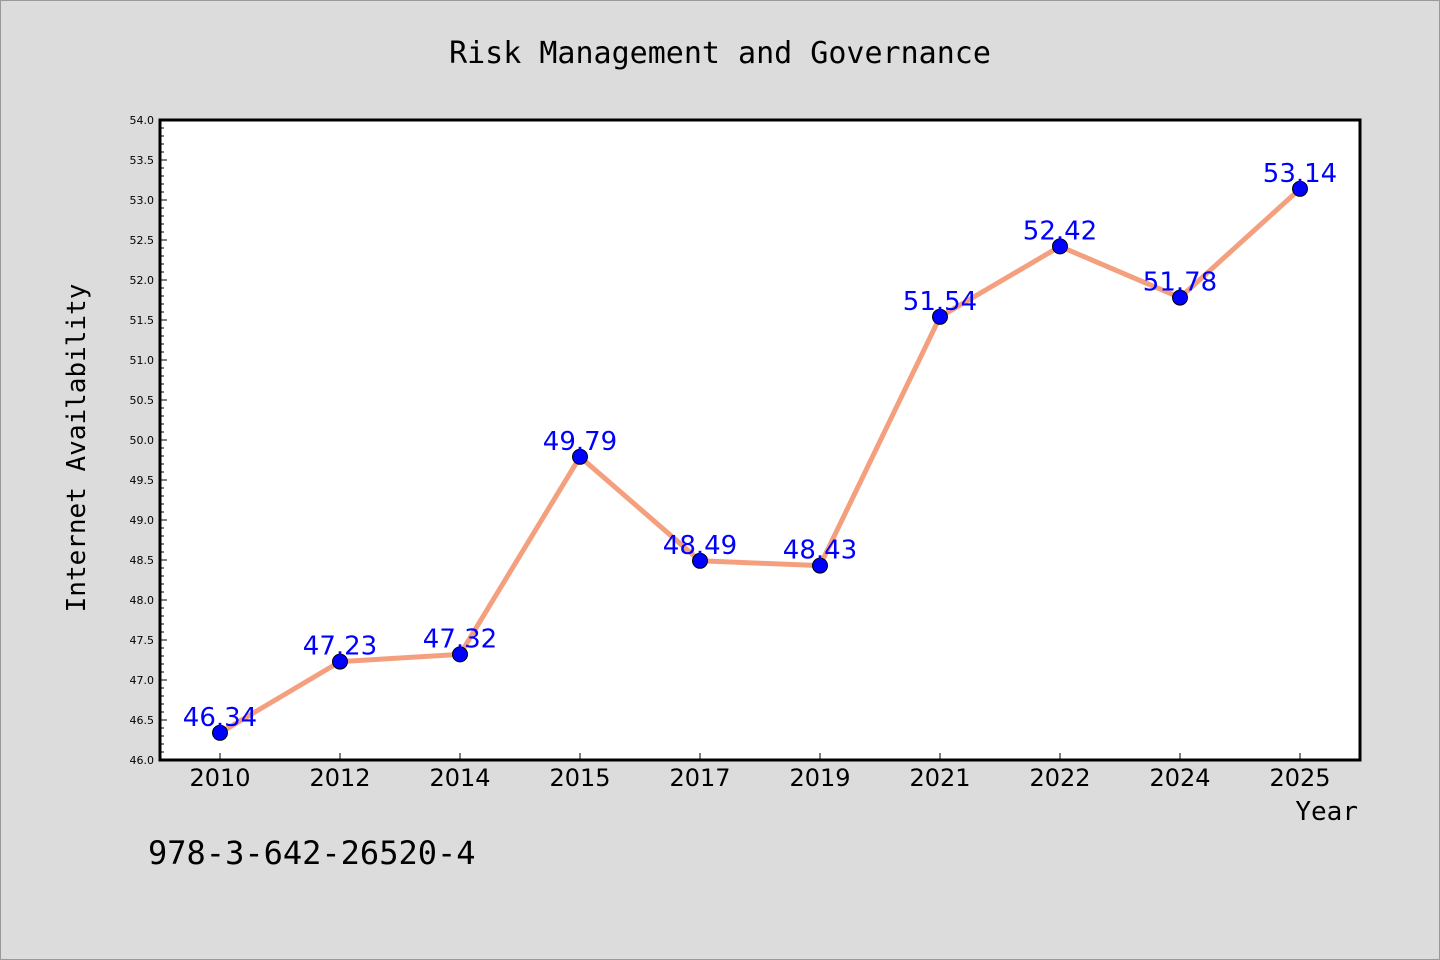 Image resolution: width=1440 pixels, height=960 pixels. Describe the element at coordinates (142, 240) in the screenshot. I see `y-tick-label: 52.5` at that location.